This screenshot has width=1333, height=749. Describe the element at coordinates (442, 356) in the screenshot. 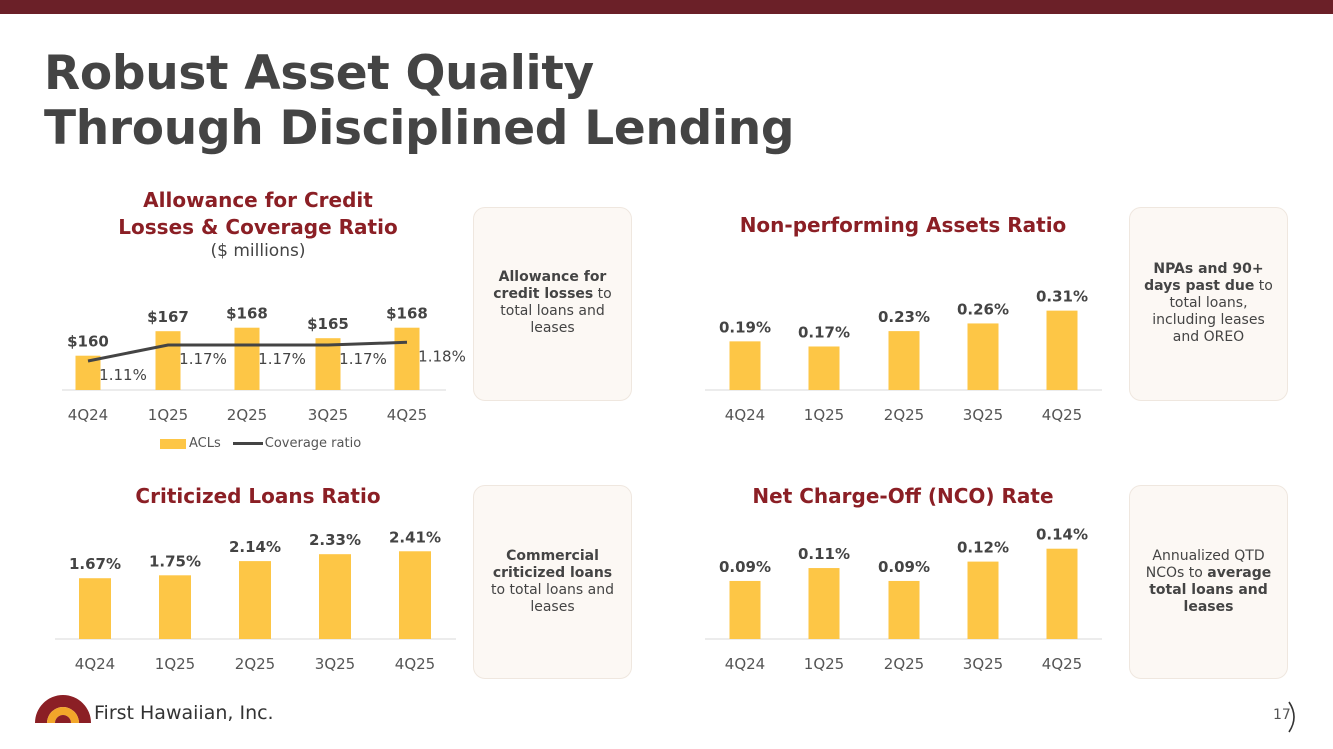

I see `coverage-label-4Q25: 1.18%` at that location.